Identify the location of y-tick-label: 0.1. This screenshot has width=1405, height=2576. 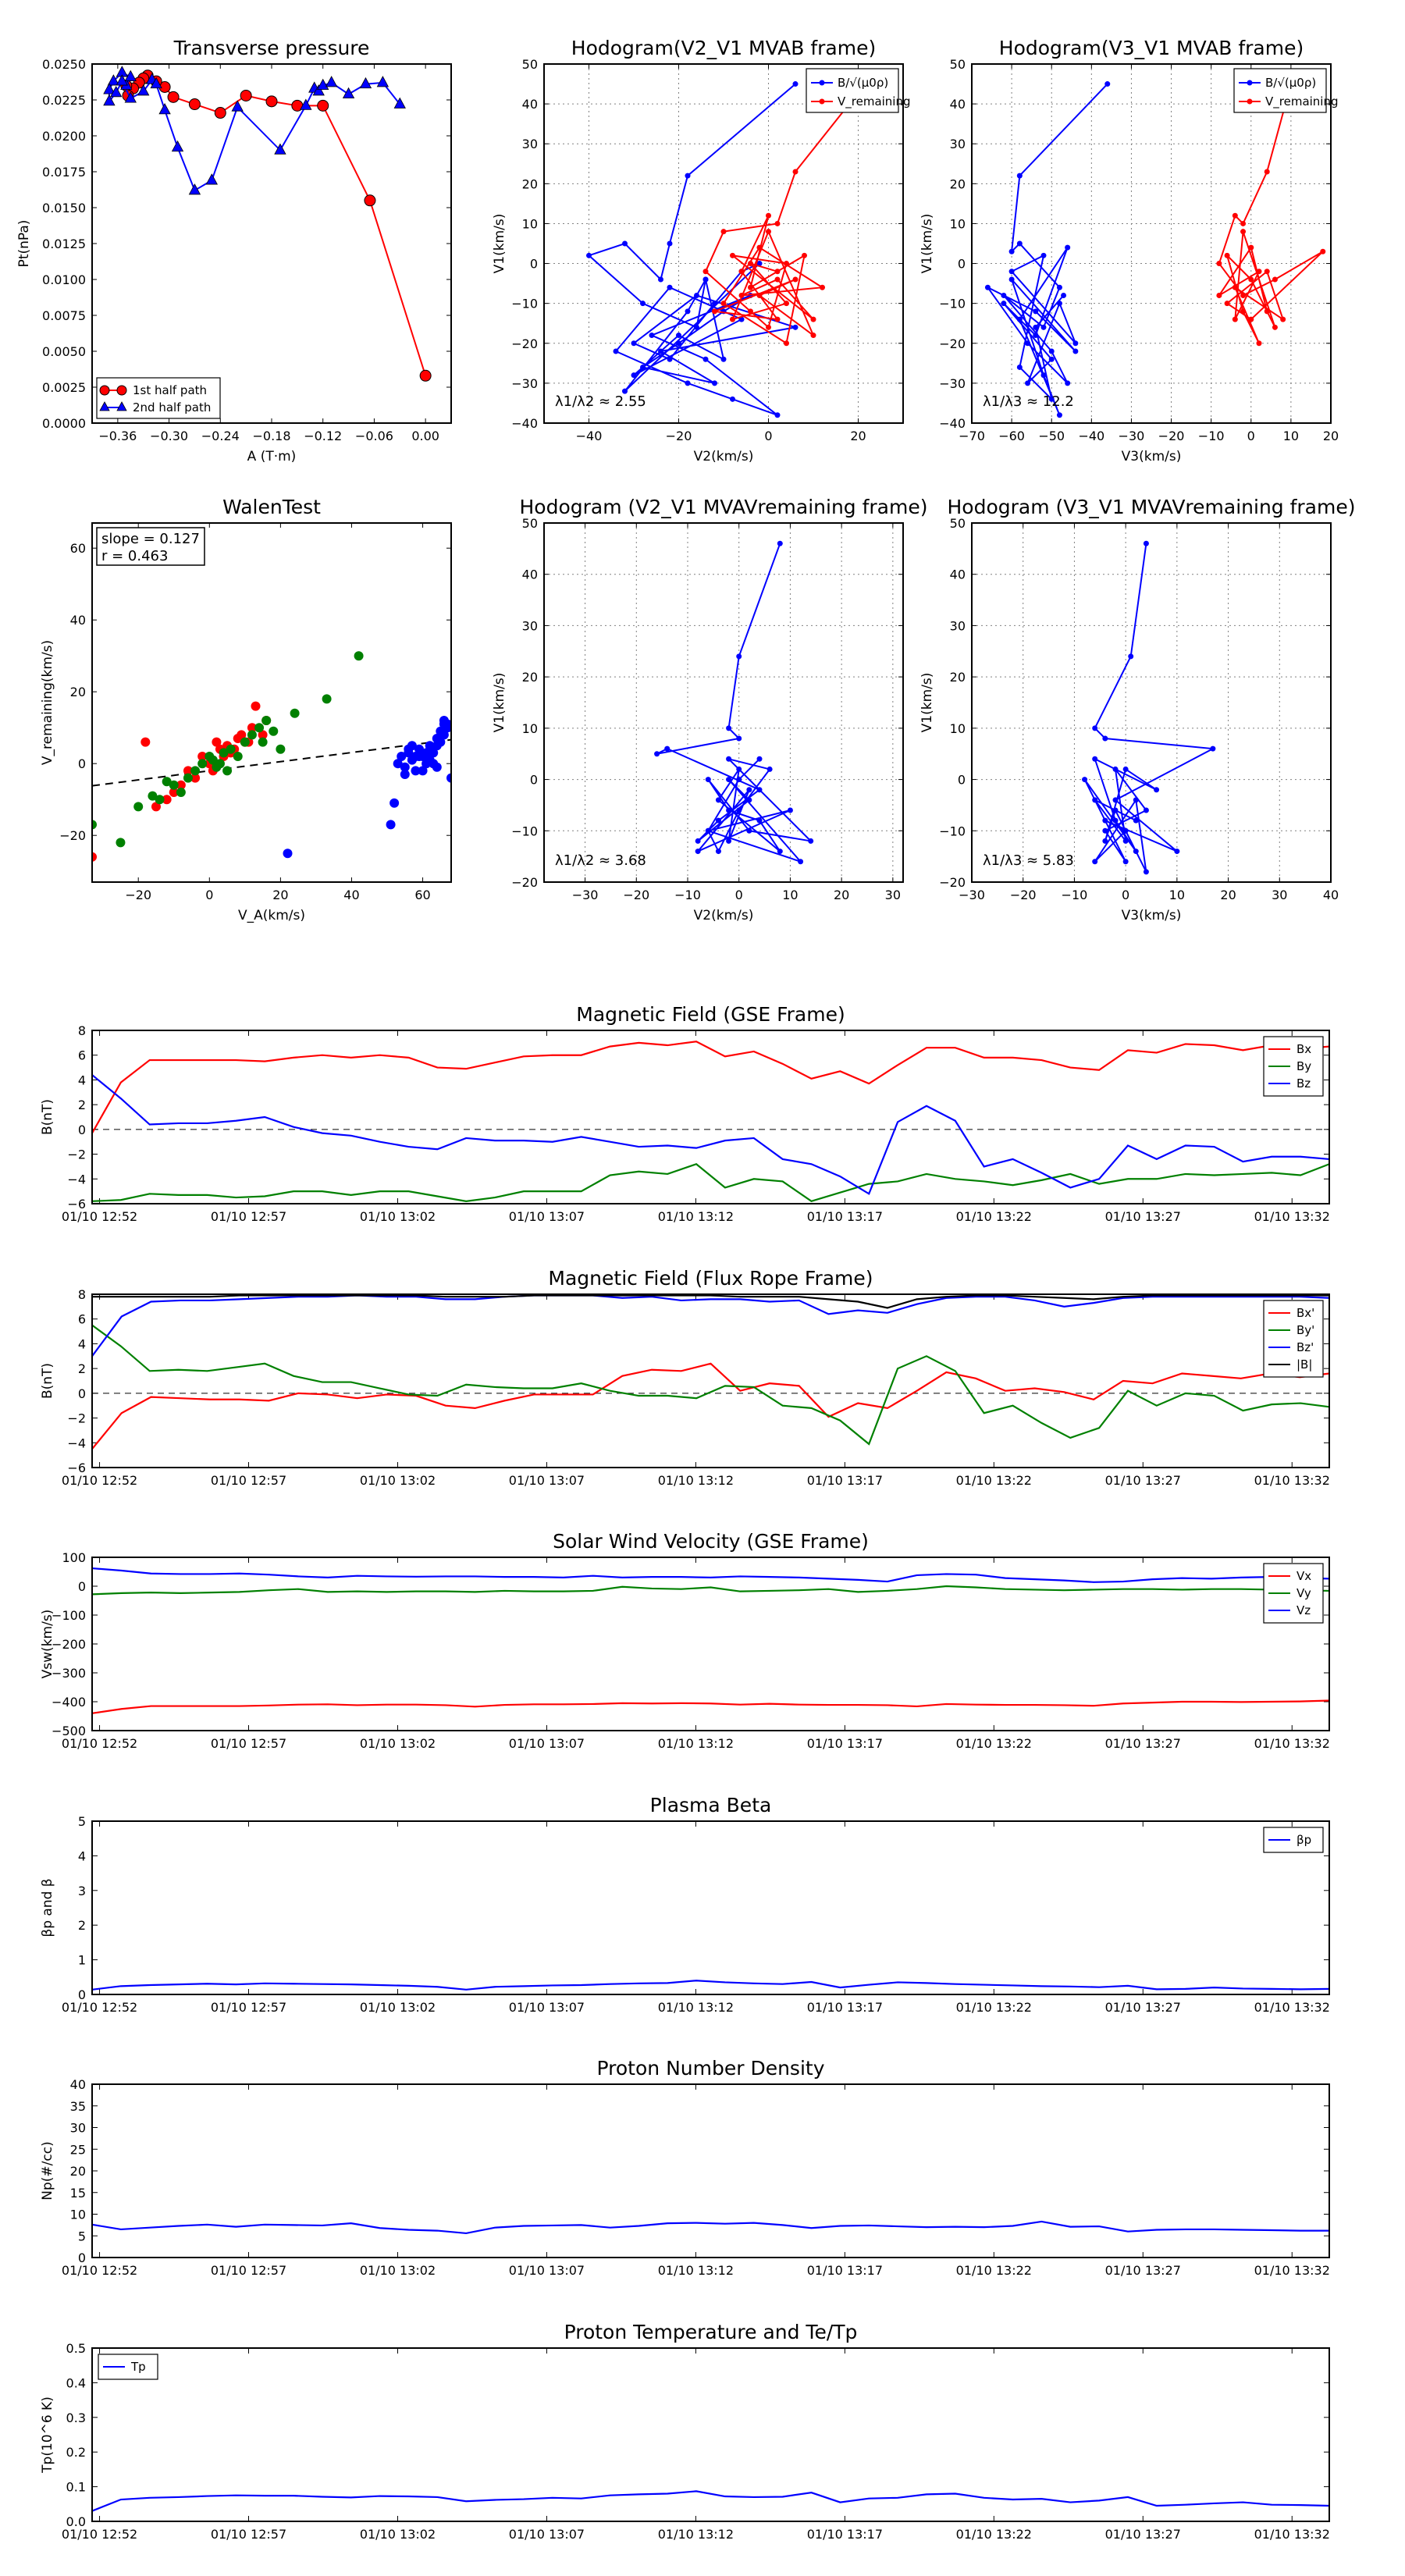
(76, 2487).